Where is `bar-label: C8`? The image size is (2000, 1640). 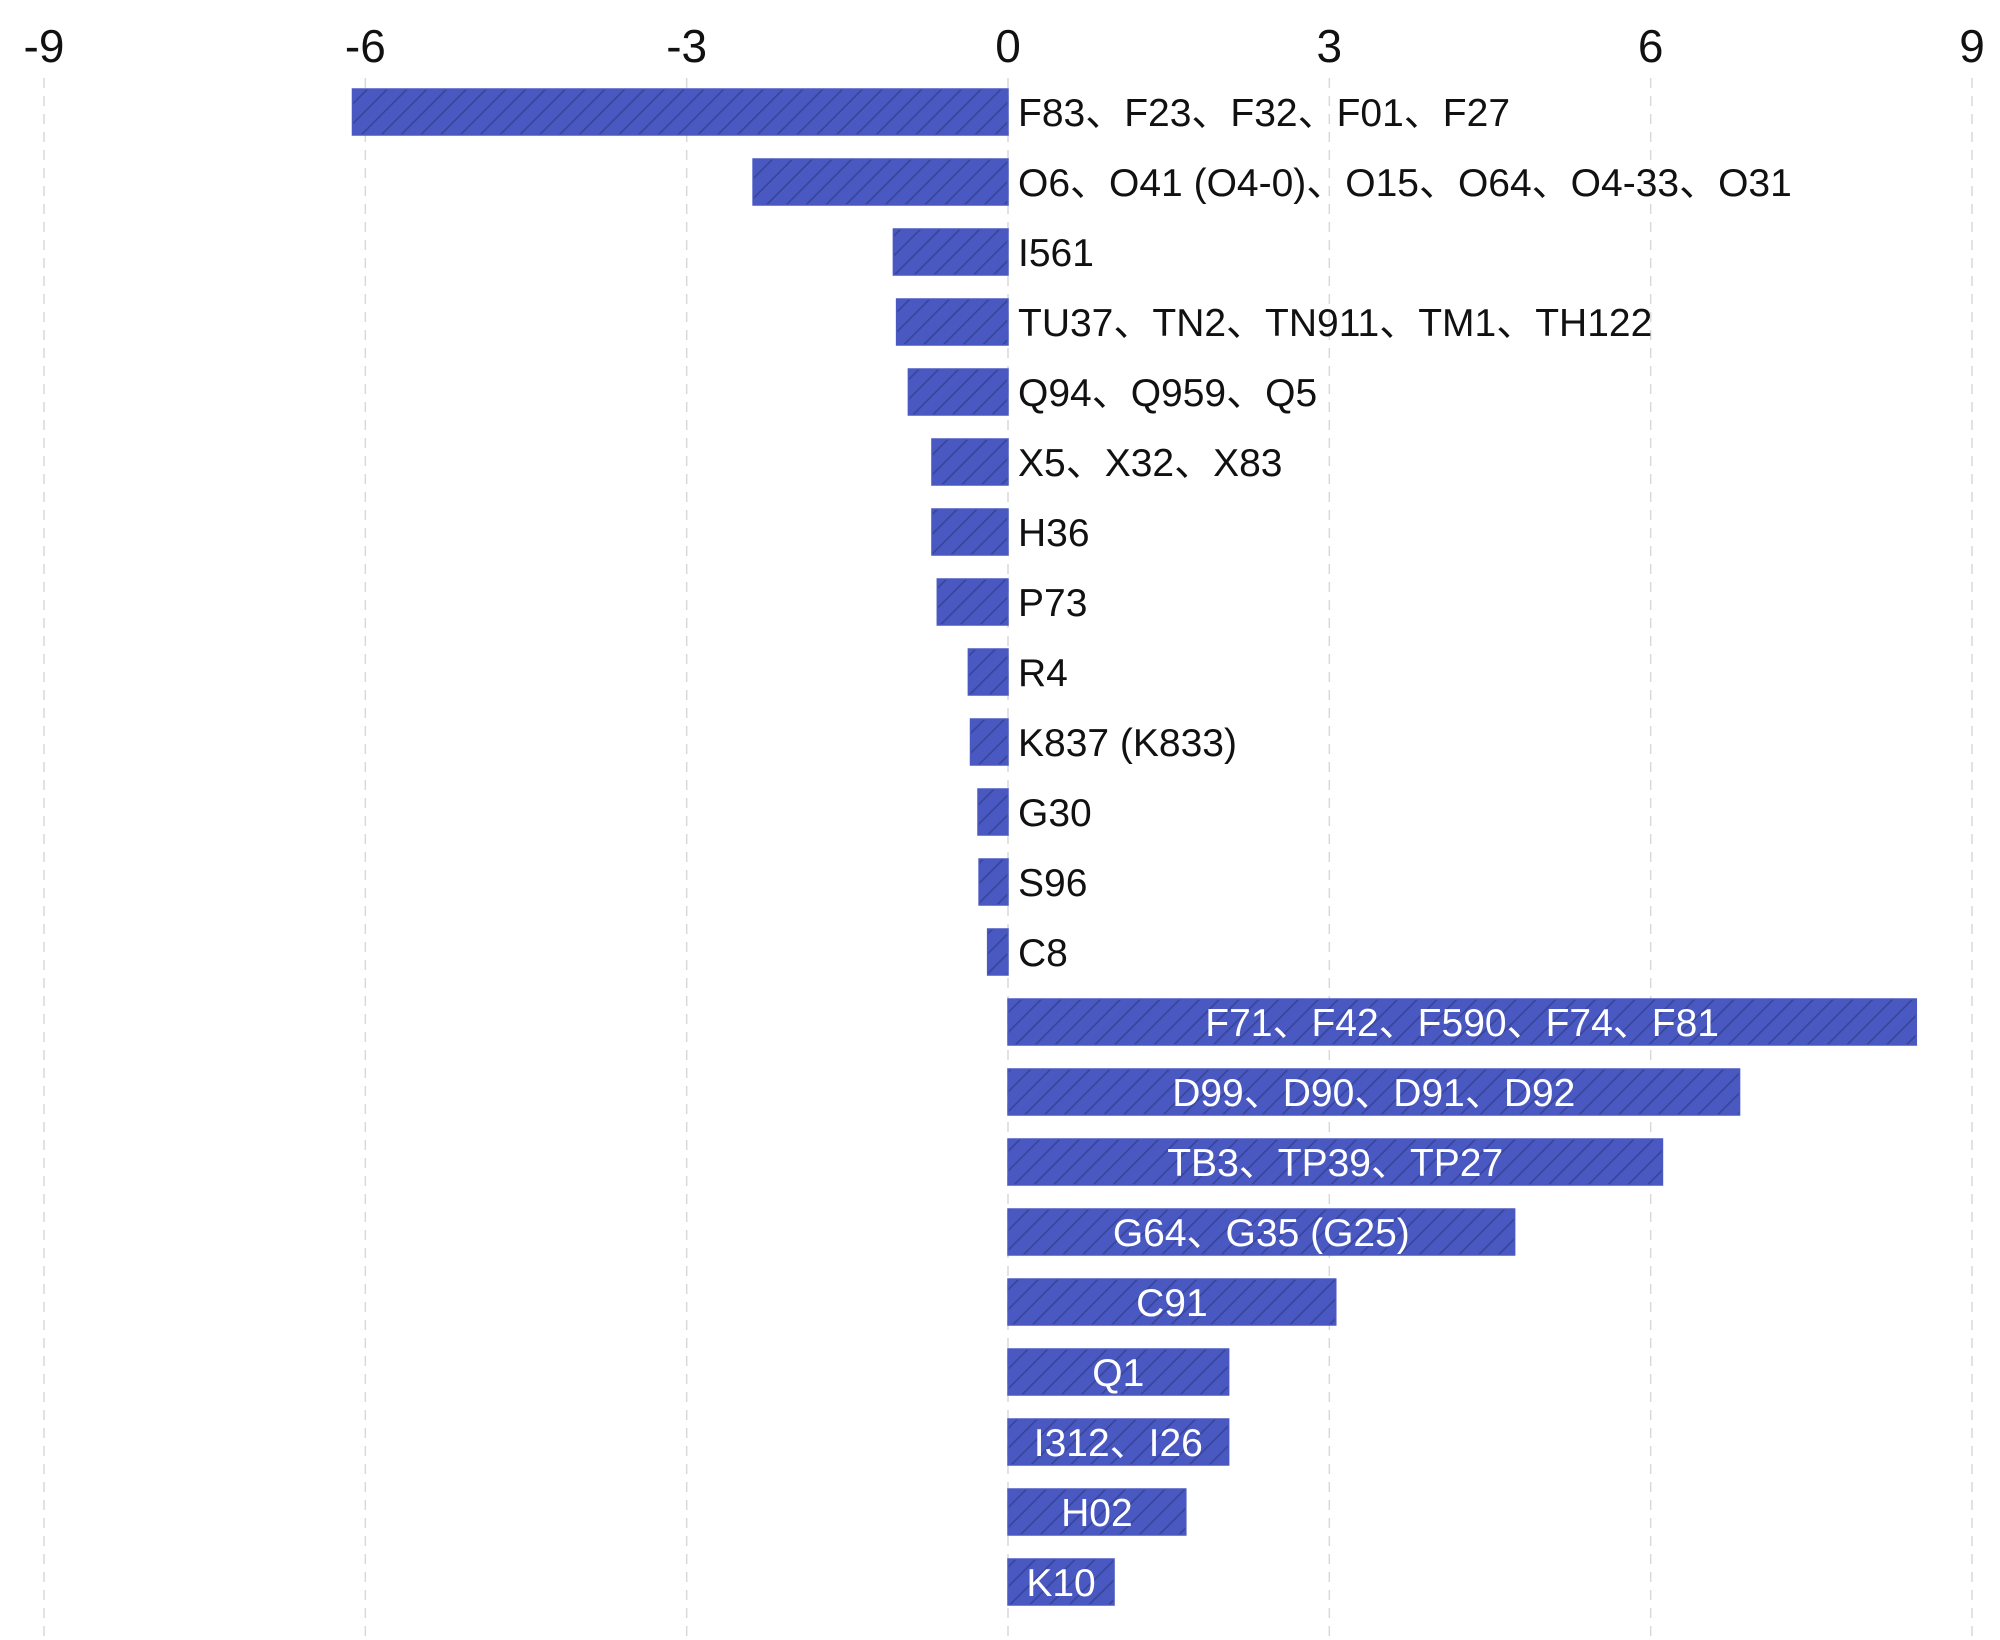 bar-label: C8 is located at coordinates (1043, 953).